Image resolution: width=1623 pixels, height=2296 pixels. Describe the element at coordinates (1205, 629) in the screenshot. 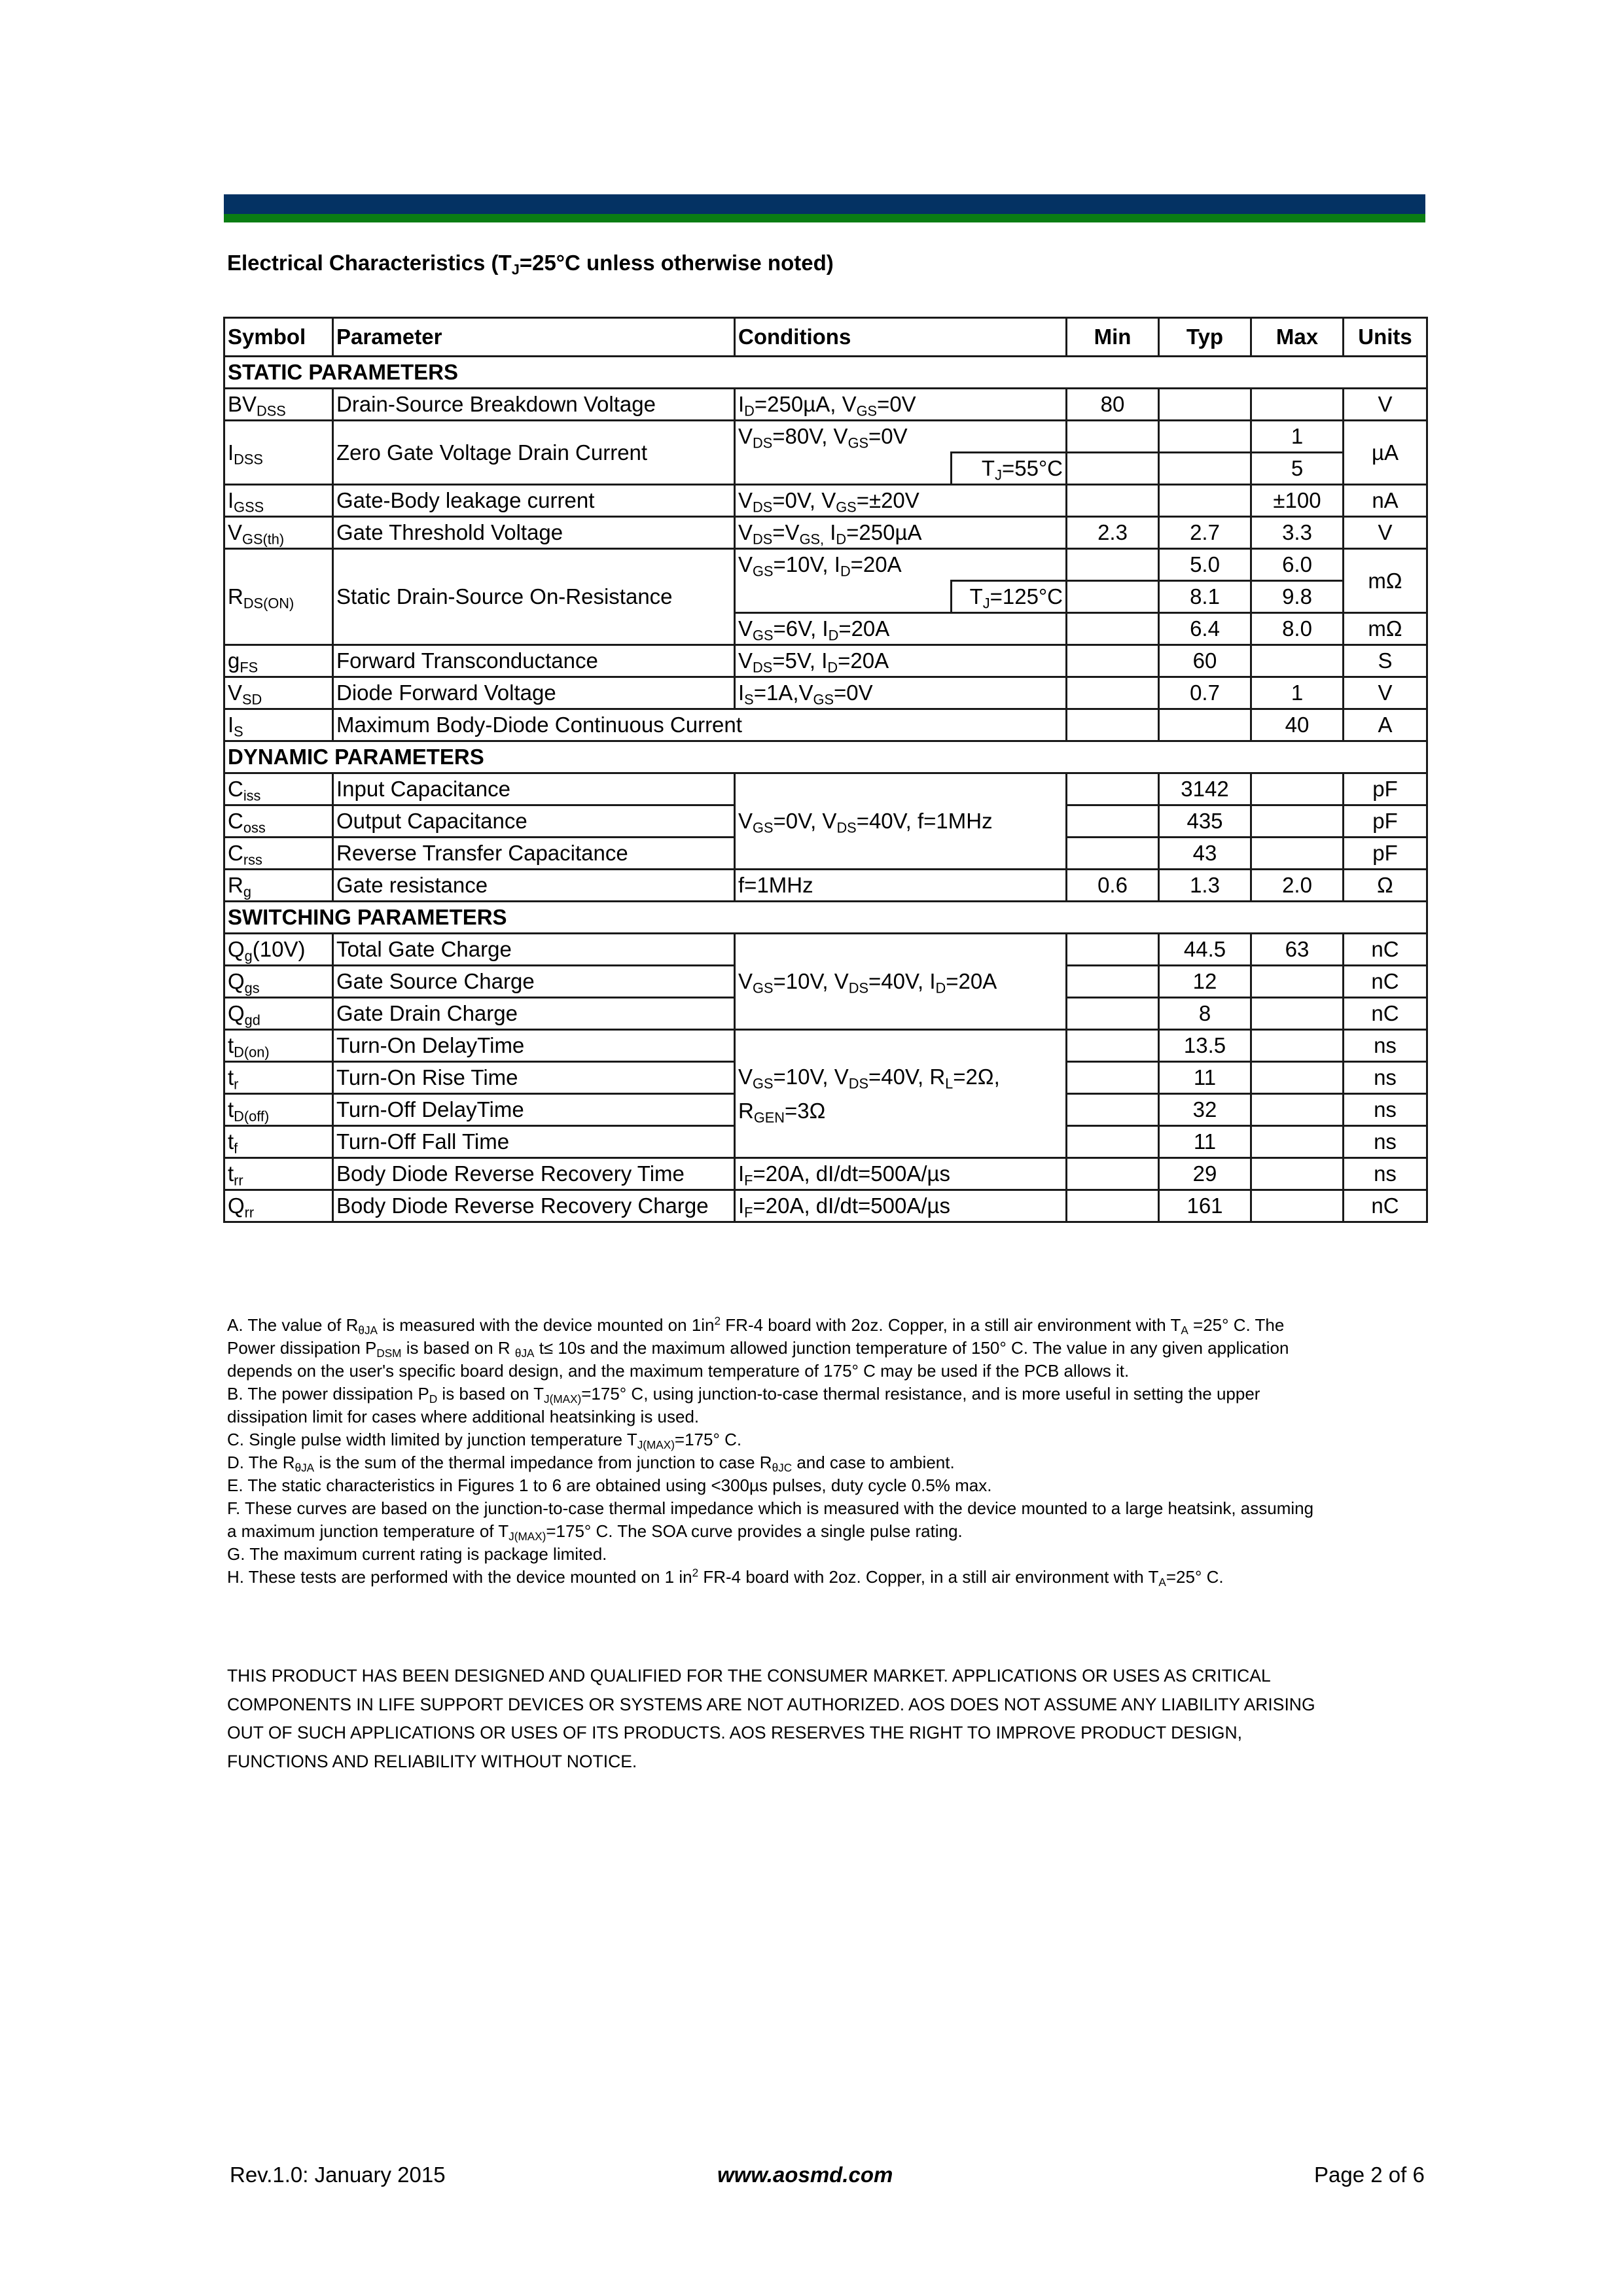

I see `typ-cell: 6.4` at that location.